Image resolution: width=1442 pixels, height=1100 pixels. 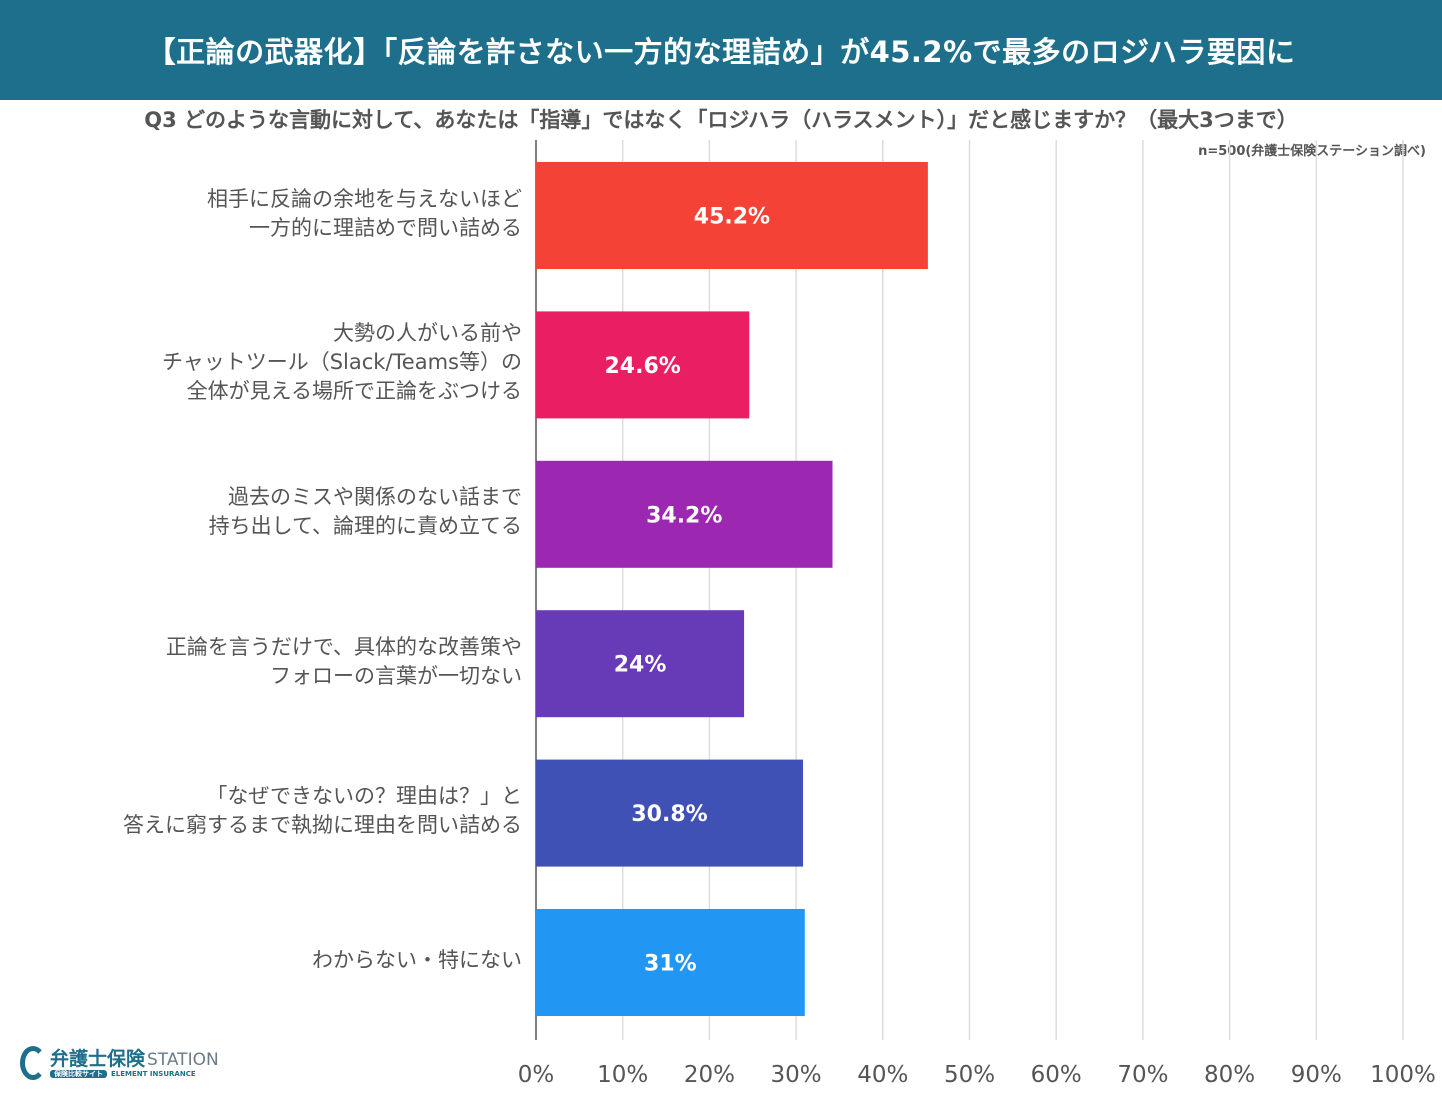 What do you see at coordinates (322, 811) in the screenshot?
I see `category-label: 「なぜできないの？理由は？」と 答えに窮するまで執拗に理由を問い詰める` at bounding box center [322, 811].